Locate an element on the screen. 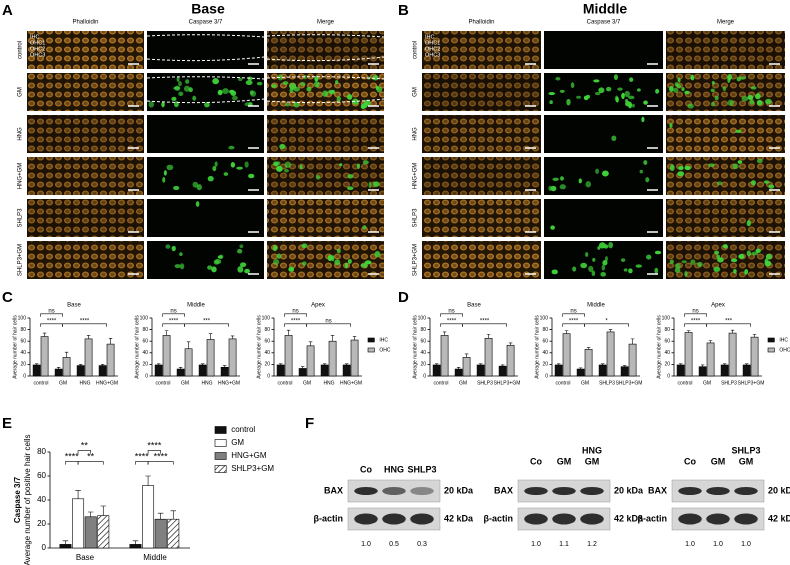 The height and width of the screenshot is (565, 790). cell-label: OHC3 is located at coordinates (432, 55).